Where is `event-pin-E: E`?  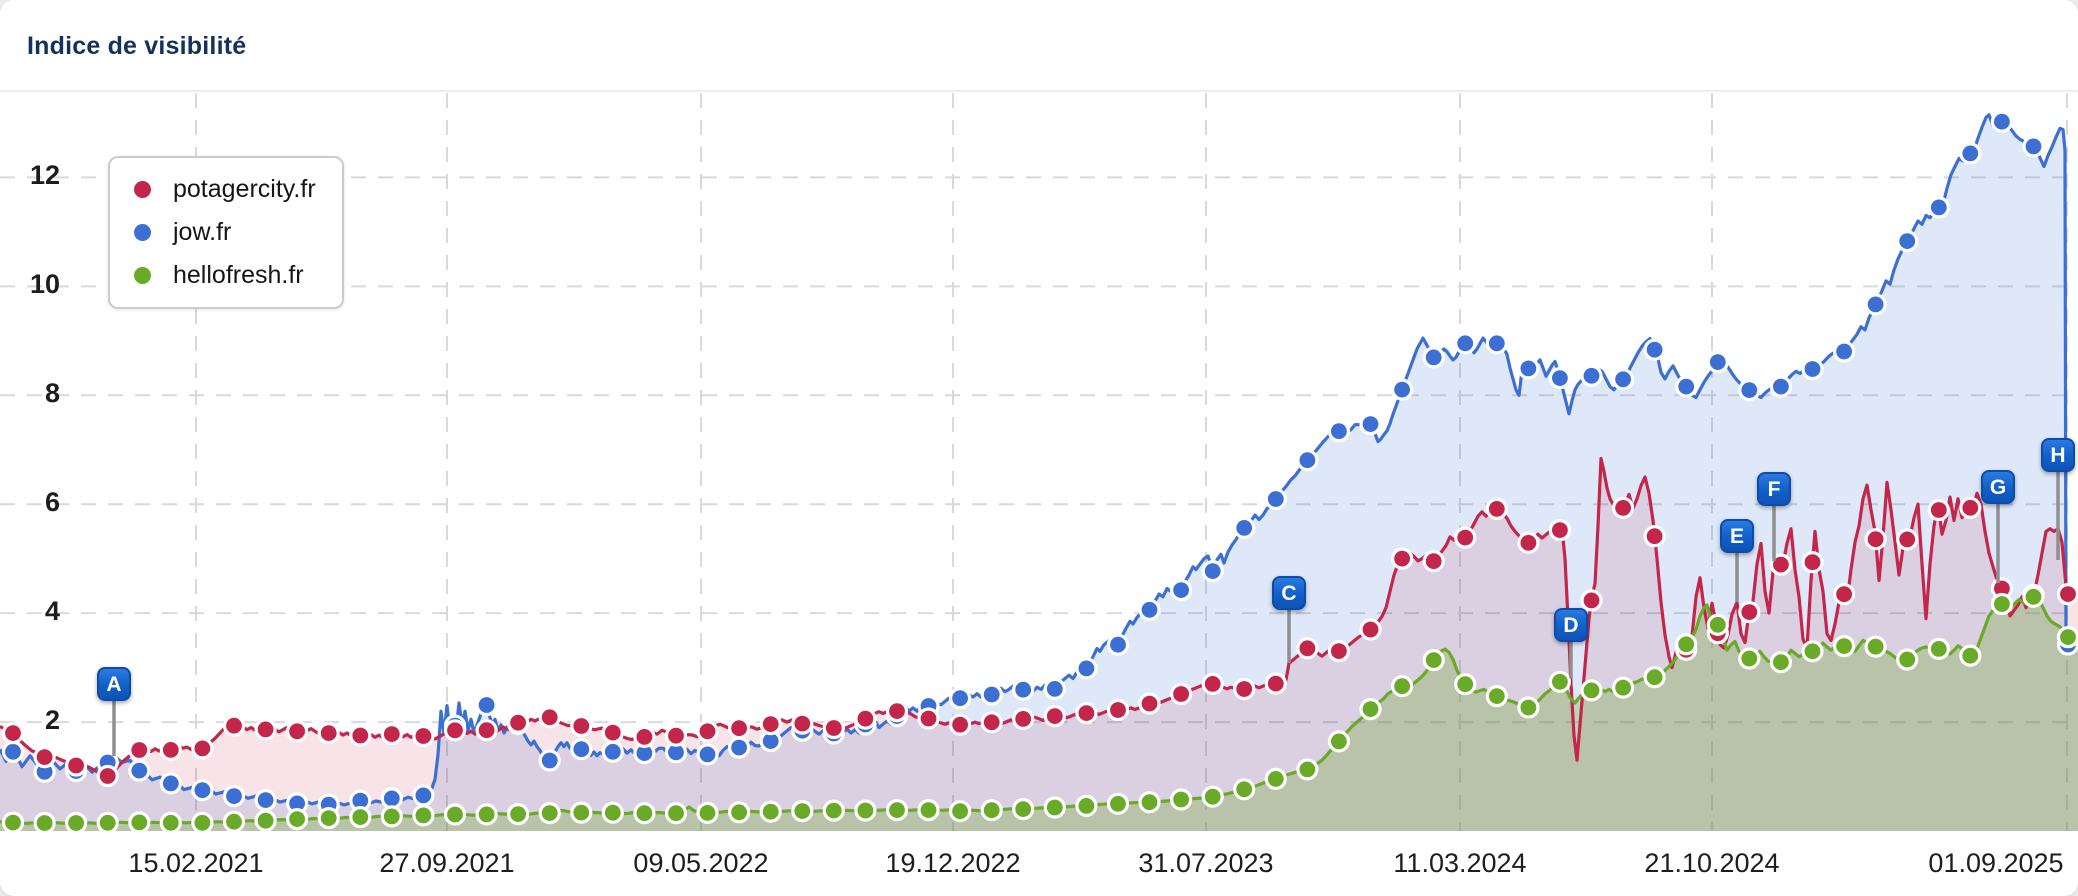
event-pin-E: E is located at coordinates (1737, 536).